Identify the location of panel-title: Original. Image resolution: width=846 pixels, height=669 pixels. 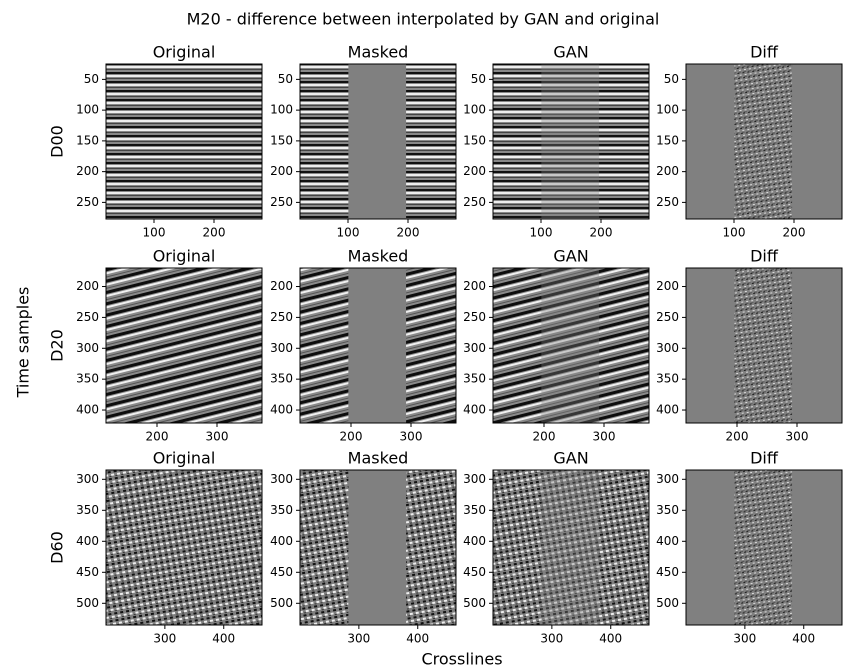
(184, 256).